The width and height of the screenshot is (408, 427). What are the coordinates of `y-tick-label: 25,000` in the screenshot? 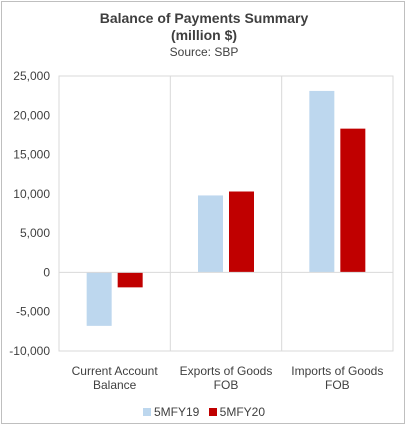 It's located at (31, 76).